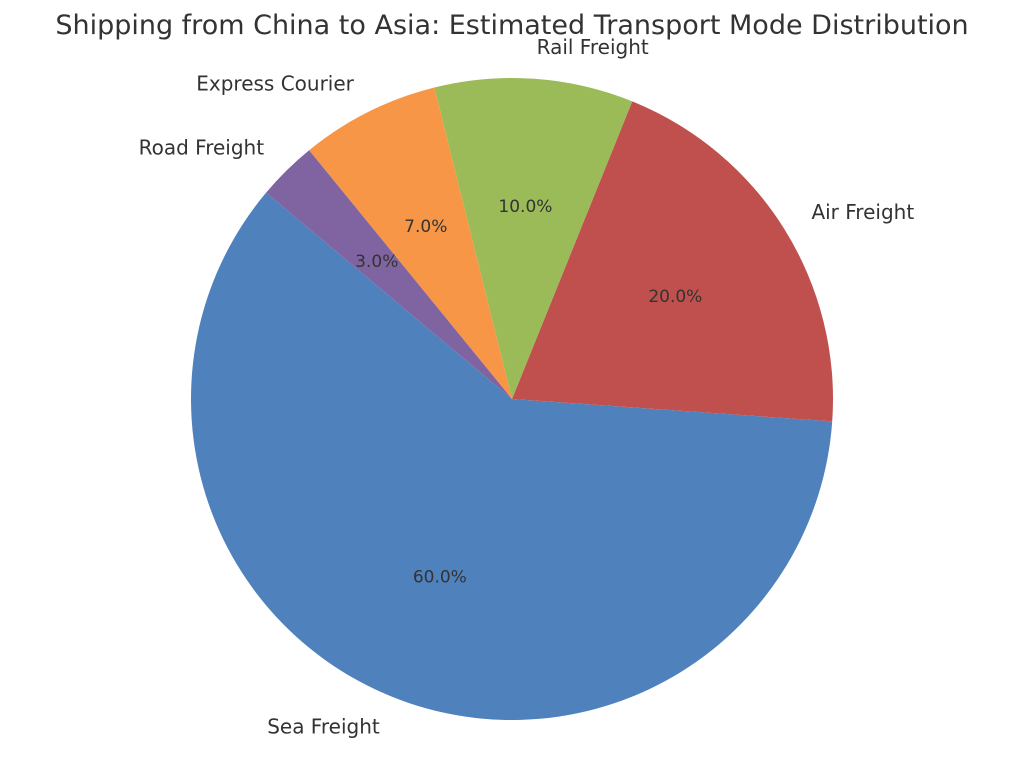  Describe the element at coordinates (673, 261) in the screenshot. I see `pie-slice-air-freight` at that location.